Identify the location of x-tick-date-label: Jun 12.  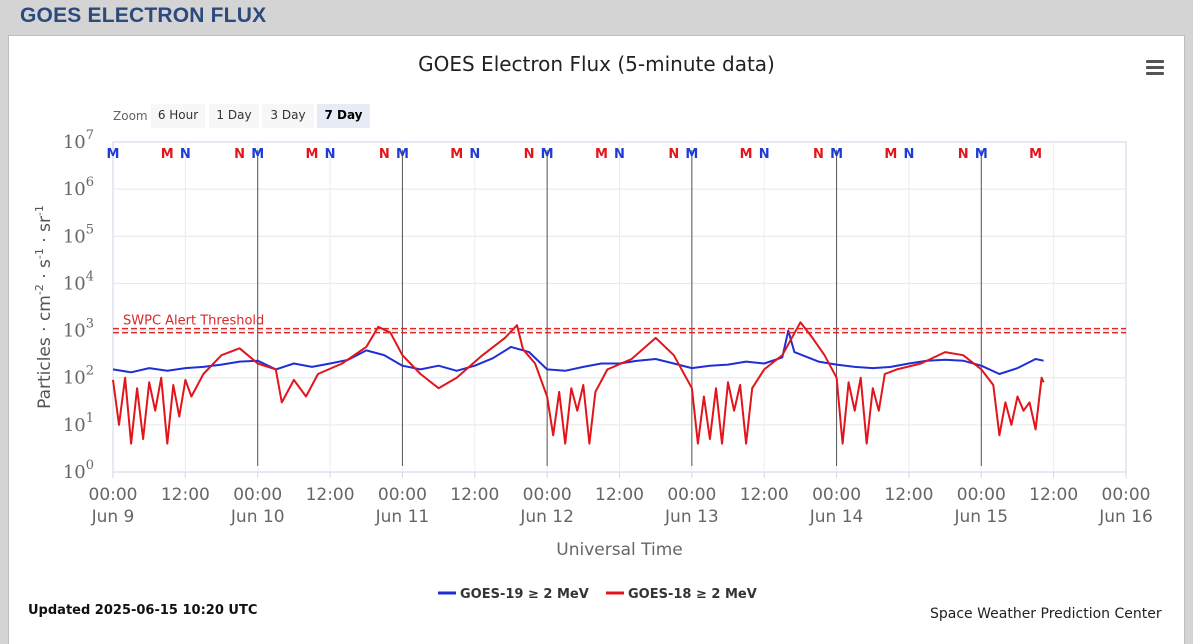
(546, 517).